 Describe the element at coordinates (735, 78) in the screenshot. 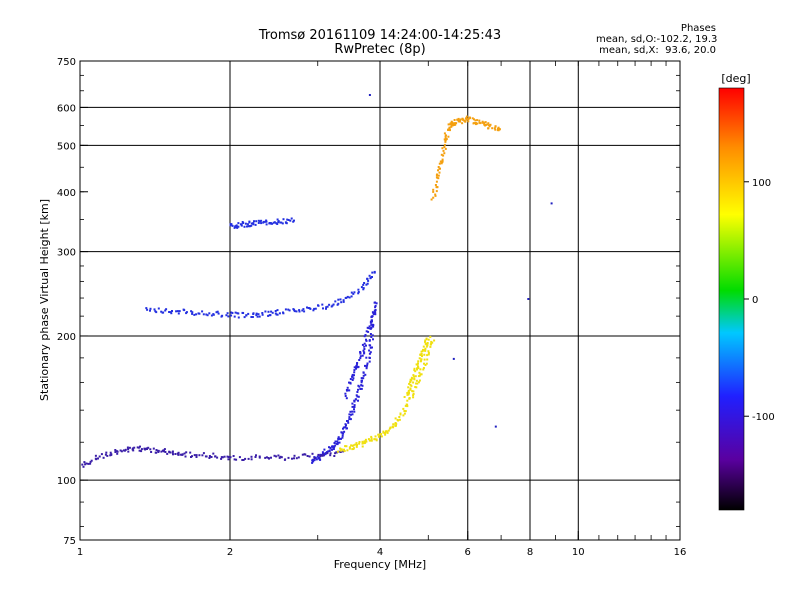

I see `colorbar-unit-label: [deg]` at that location.